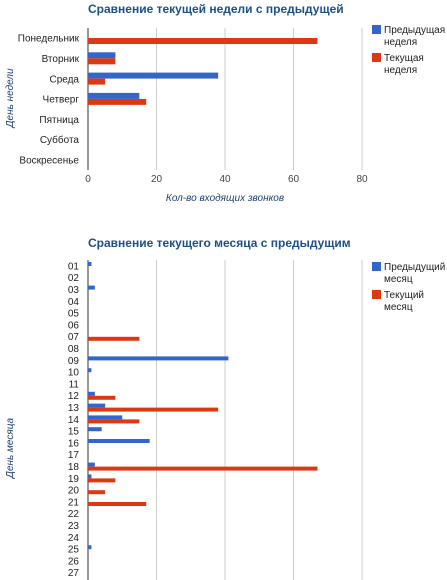 Image resolution: width=447 pixels, height=580 pixels. I want to click on chart2-category-label: 25, so click(74, 550).